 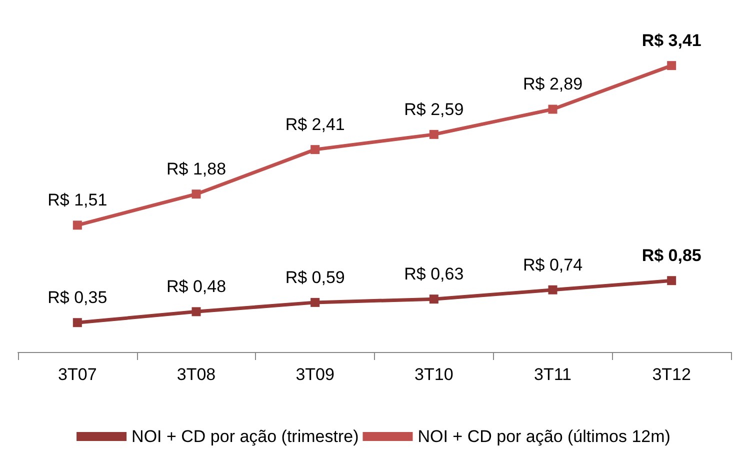 I want to click on x-tick-label: 3T09, so click(x=315, y=374).